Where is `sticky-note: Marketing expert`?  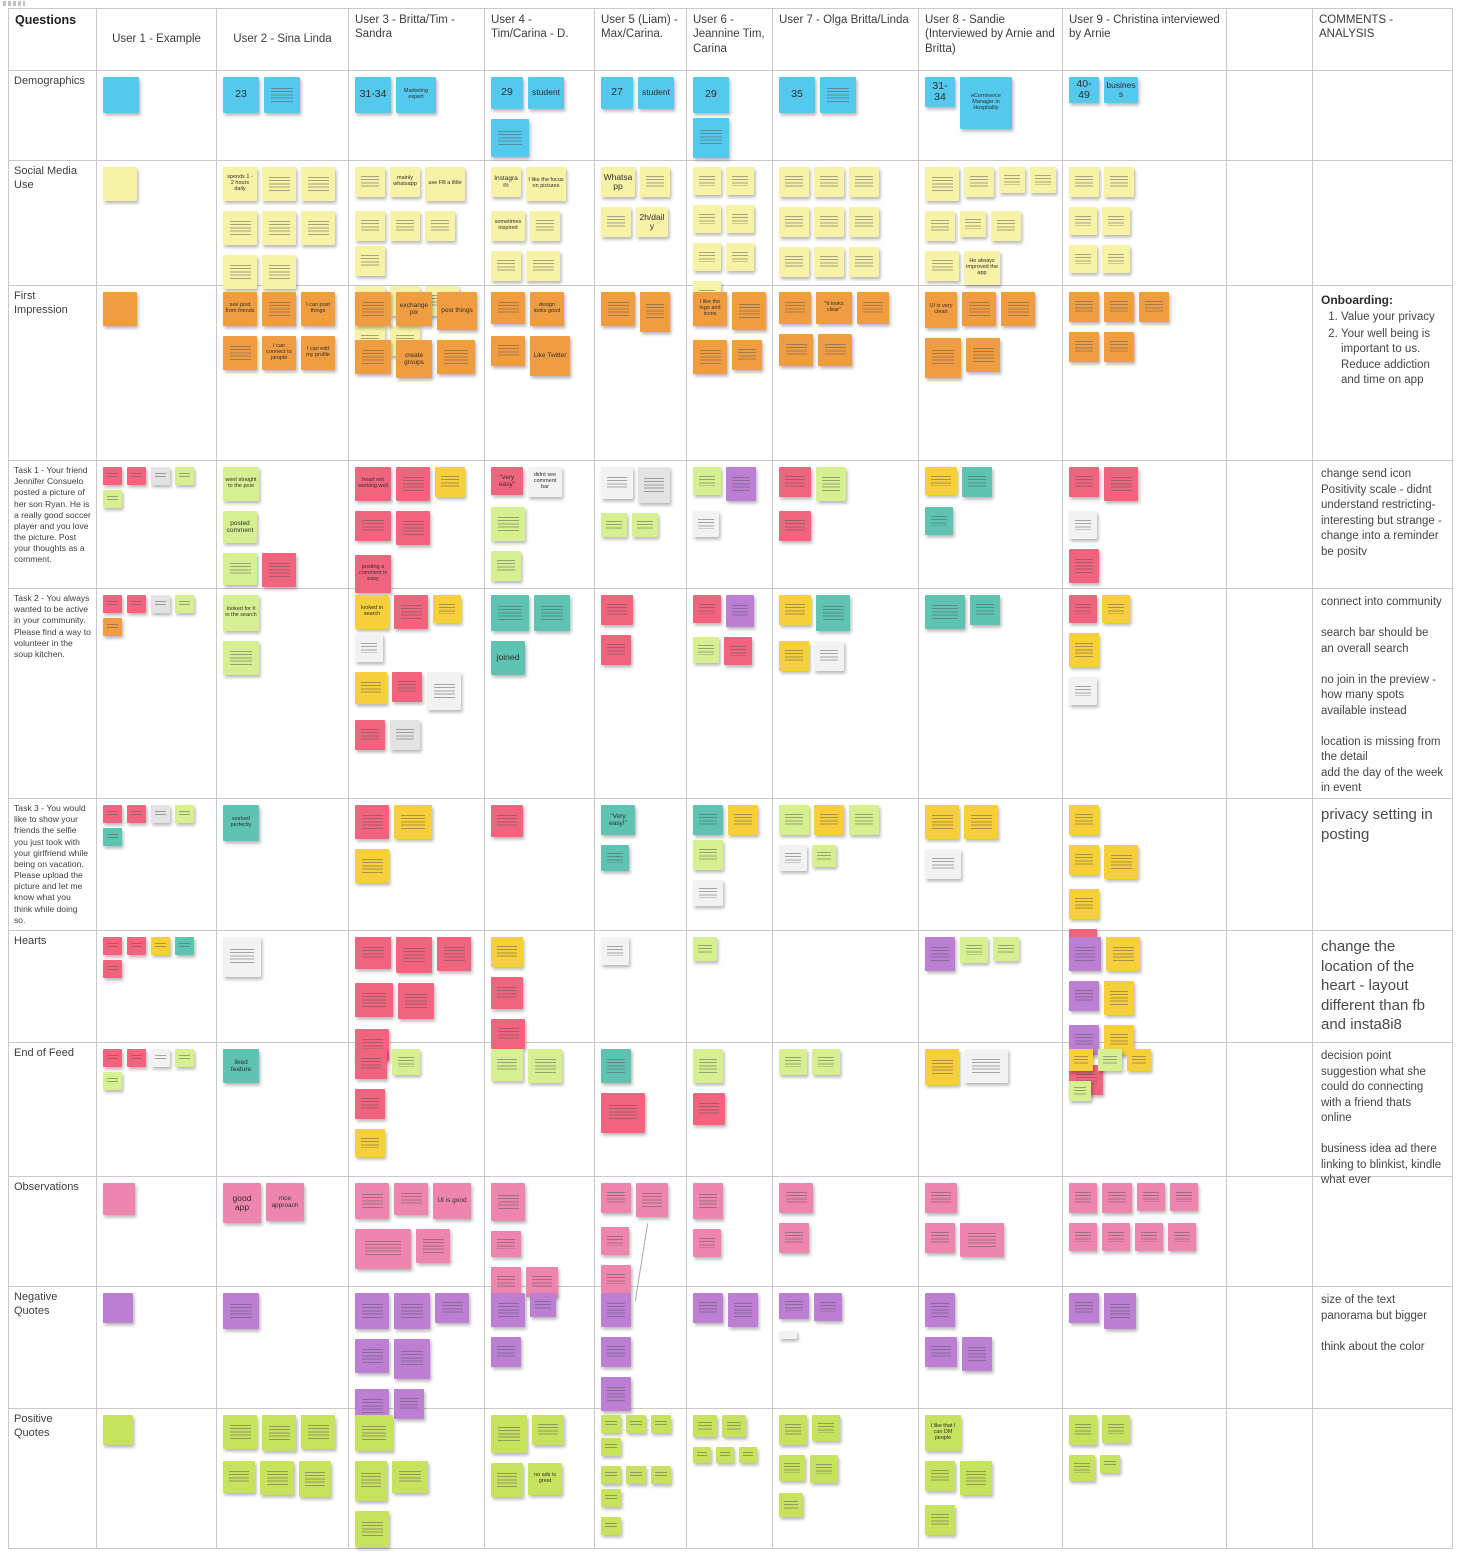 sticky-note: Marketing expert is located at coordinates (416, 95).